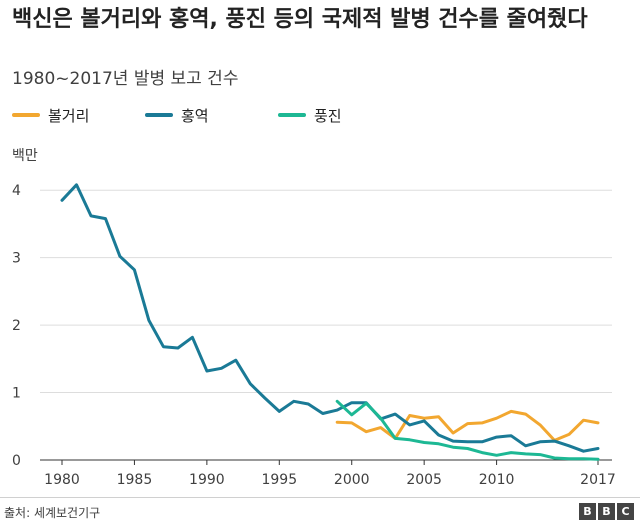  Describe the element at coordinates (598, 480) in the screenshot. I see `x-tick-label: 2017` at that location.